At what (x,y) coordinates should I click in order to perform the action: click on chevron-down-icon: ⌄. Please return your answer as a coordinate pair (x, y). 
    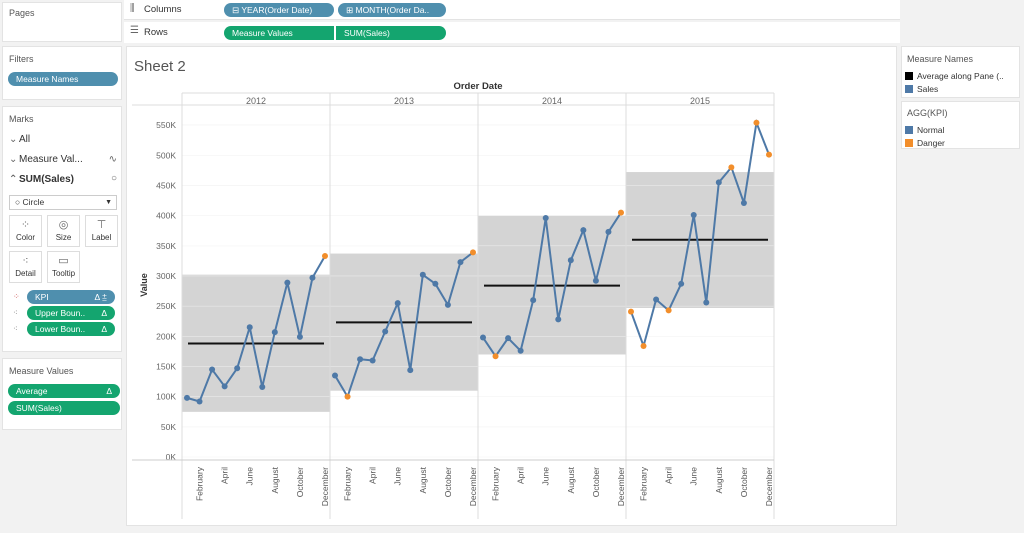
    Looking at the image, I should click on (13, 159).